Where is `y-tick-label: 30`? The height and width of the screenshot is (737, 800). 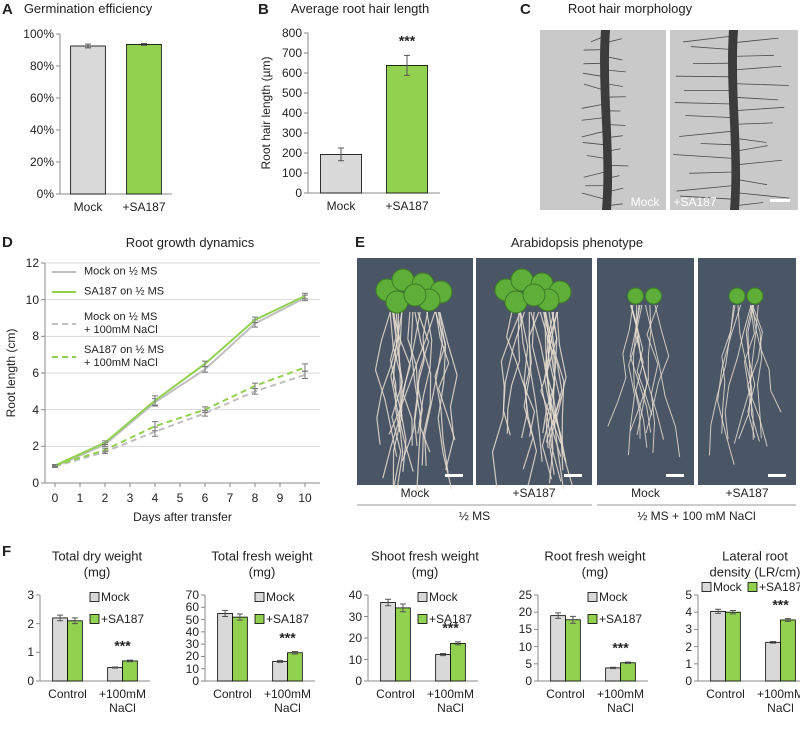 y-tick-label: 30 is located at coordinates (192, 643).